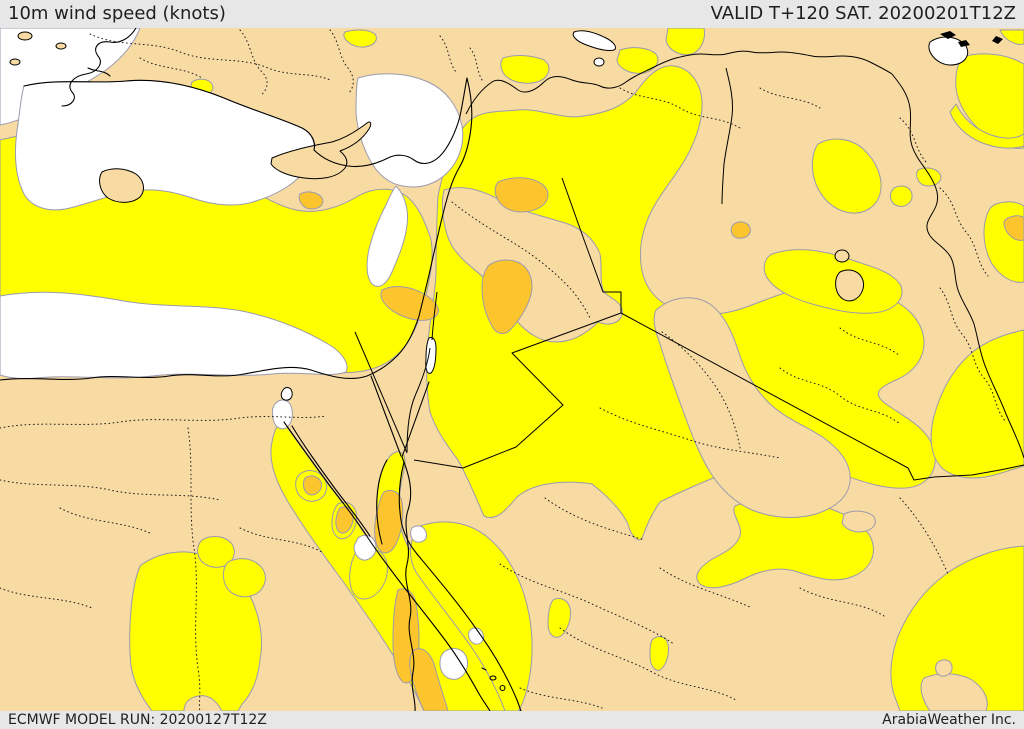 The height and width of the screenshot is (729, 1024). Describe the element at coordinates (471, 616) in the screenshot. I see `yellow-red-sea-east-coast` at that location.